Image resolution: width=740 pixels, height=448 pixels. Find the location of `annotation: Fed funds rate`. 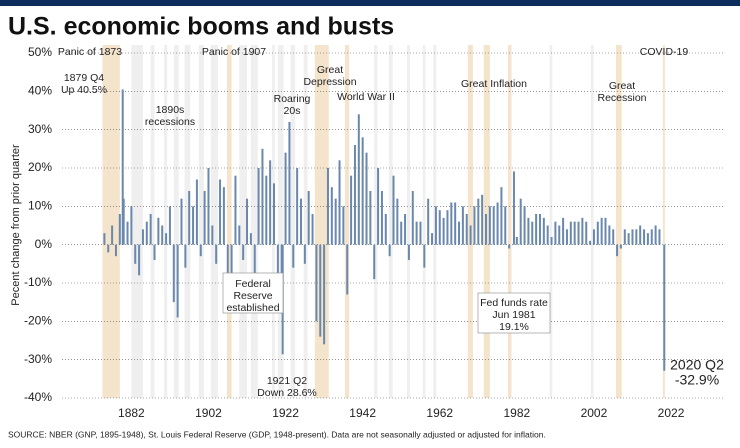

annotation: Fed funds rate is located at coordinates (514, 303).